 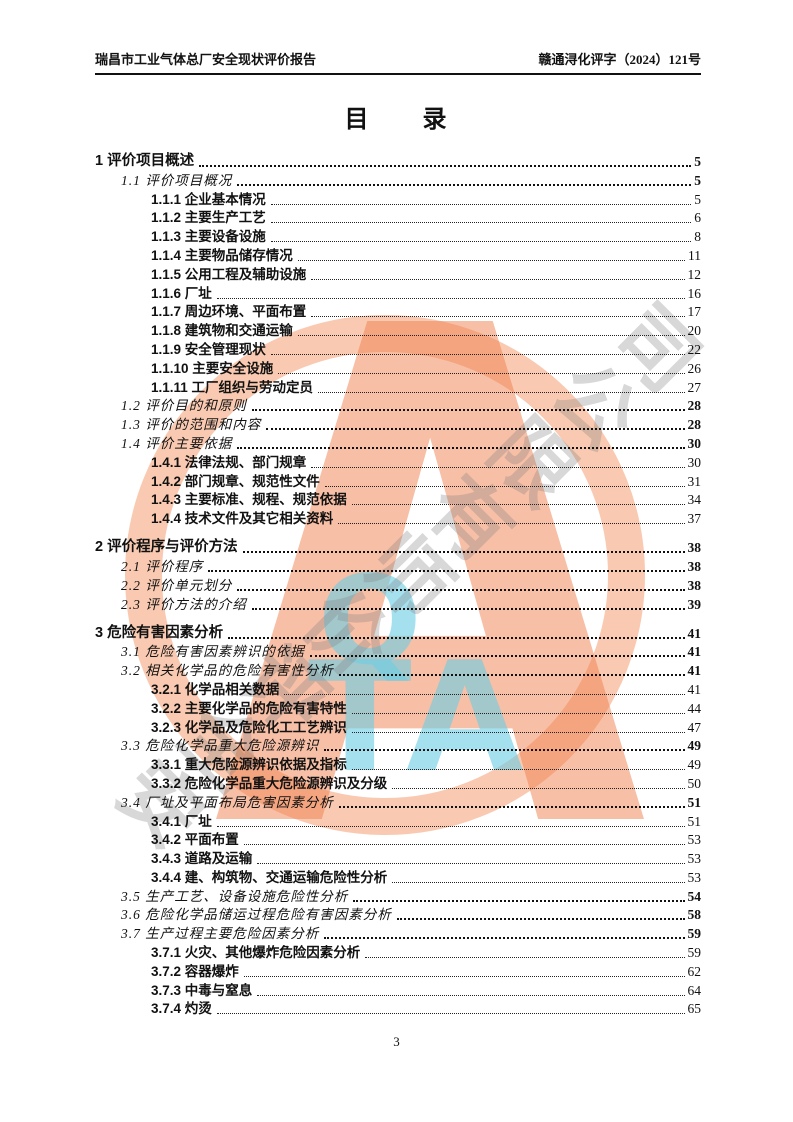 What do you see at coordinates (398, 651) in the screenshot?
I see `toc-entry: 3.1 危险有害因素辨识的依据 41` at bounding box center [398, 651].